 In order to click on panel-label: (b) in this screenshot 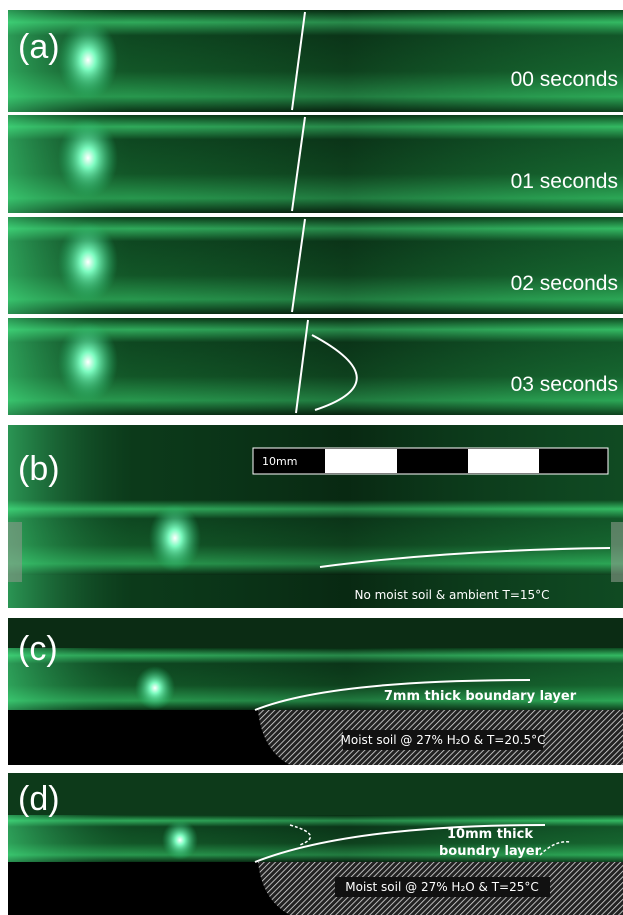, I will do `click(39, 469)`.